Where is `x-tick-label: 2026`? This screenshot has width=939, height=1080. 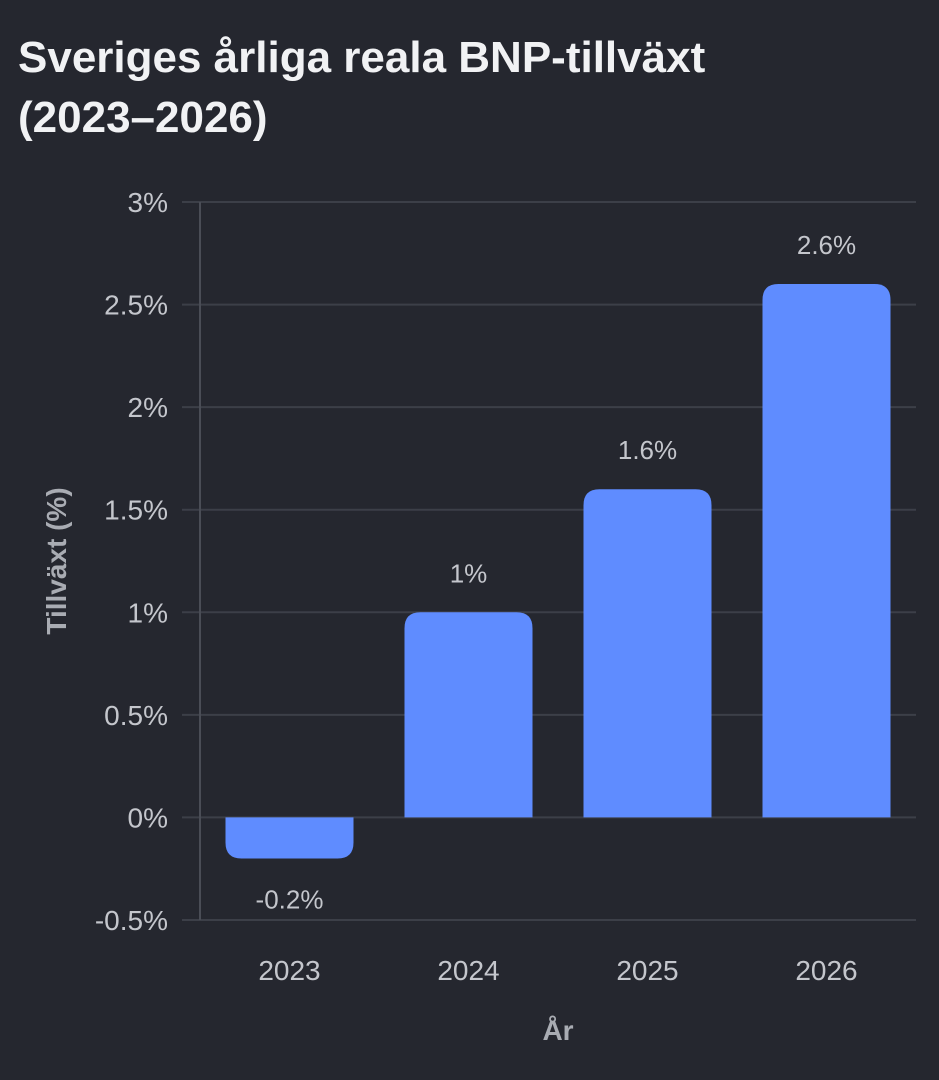
x-tick-label: 2026 is located at coordinates (826, 970).